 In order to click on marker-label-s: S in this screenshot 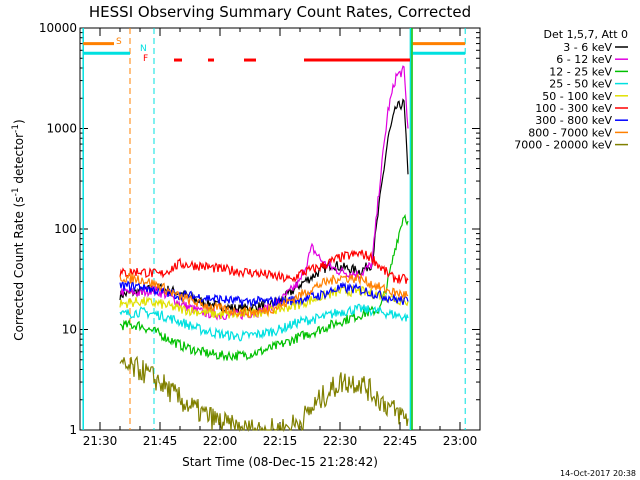, I will do `click(119, 42)`.